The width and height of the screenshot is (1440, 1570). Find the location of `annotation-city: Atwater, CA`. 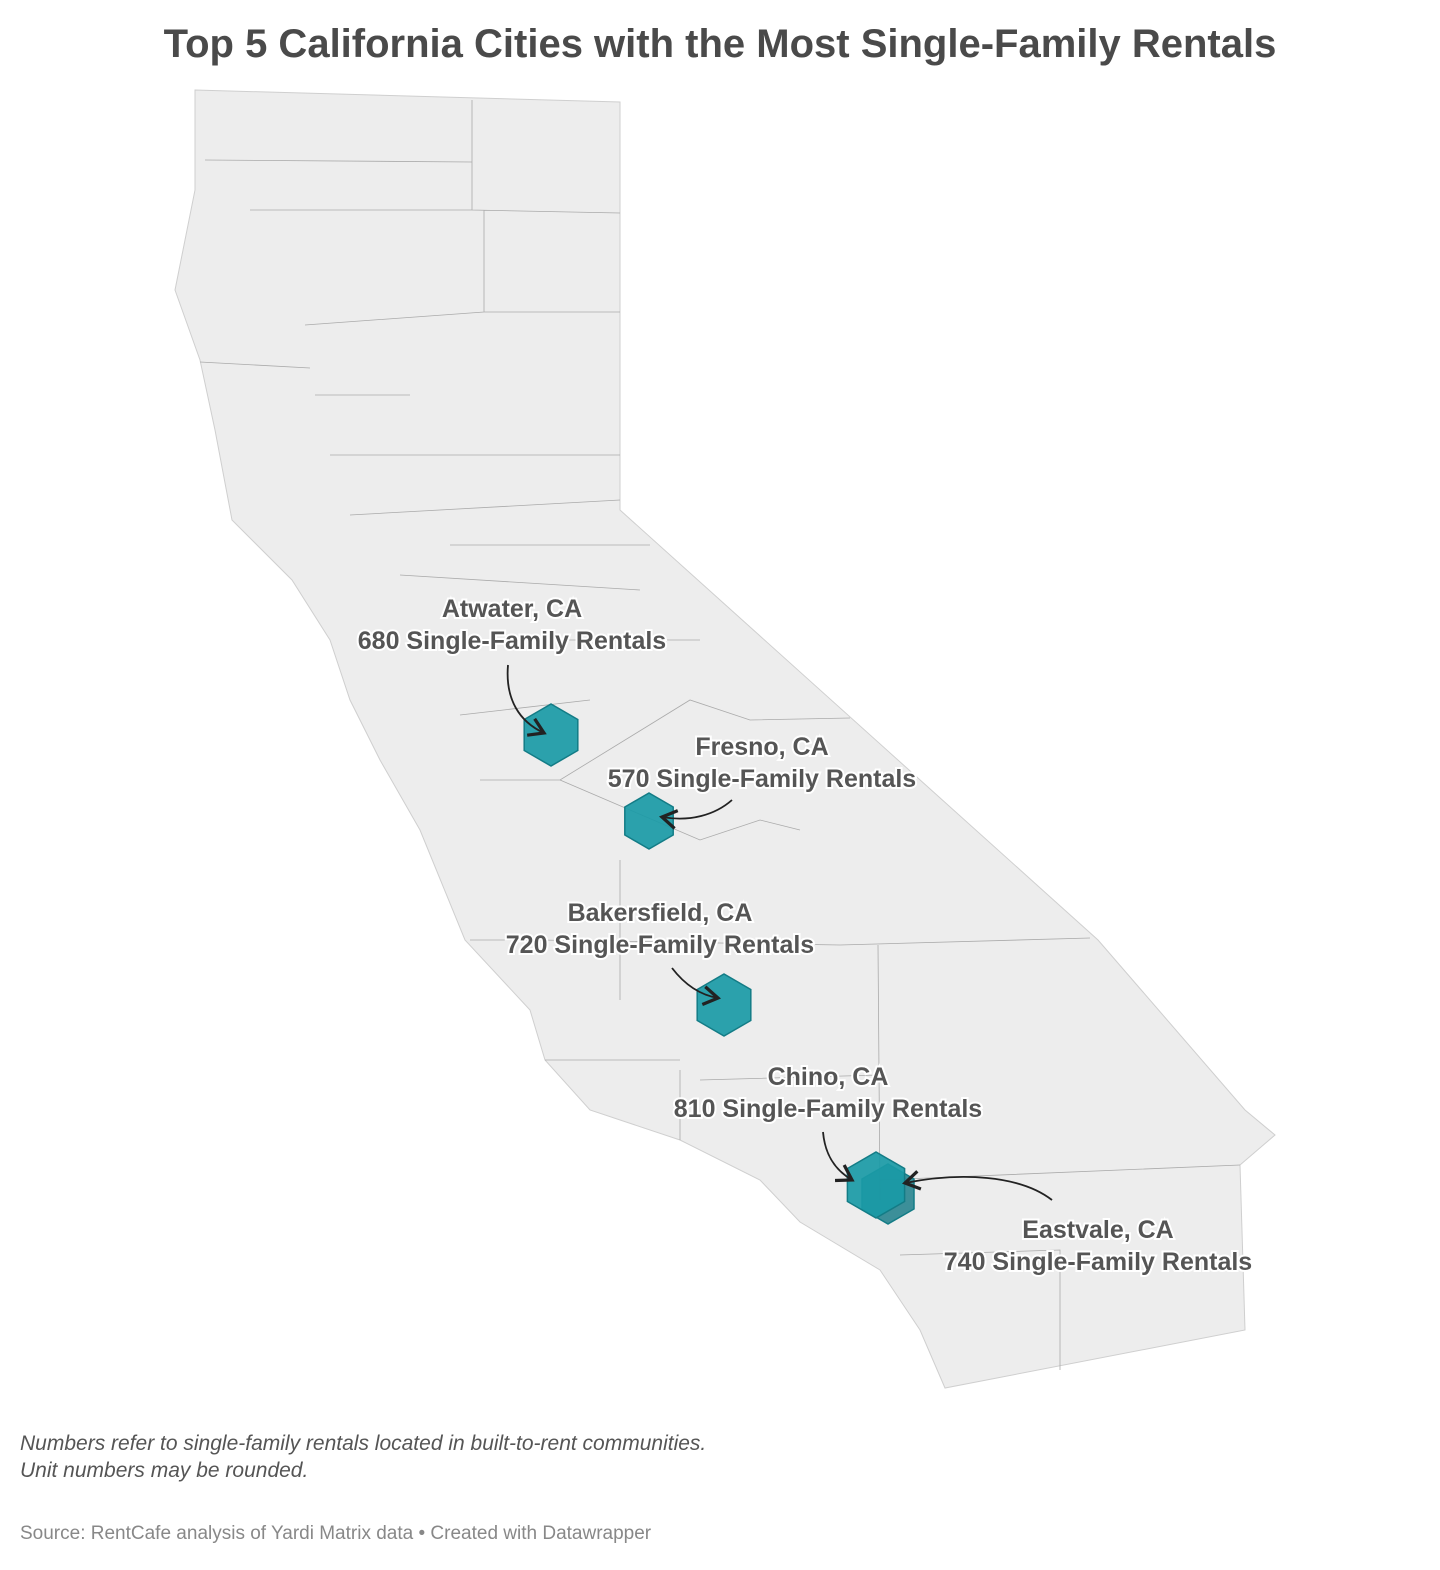

annotation-city: Atwater, CA is located at coordinates (512, 609).